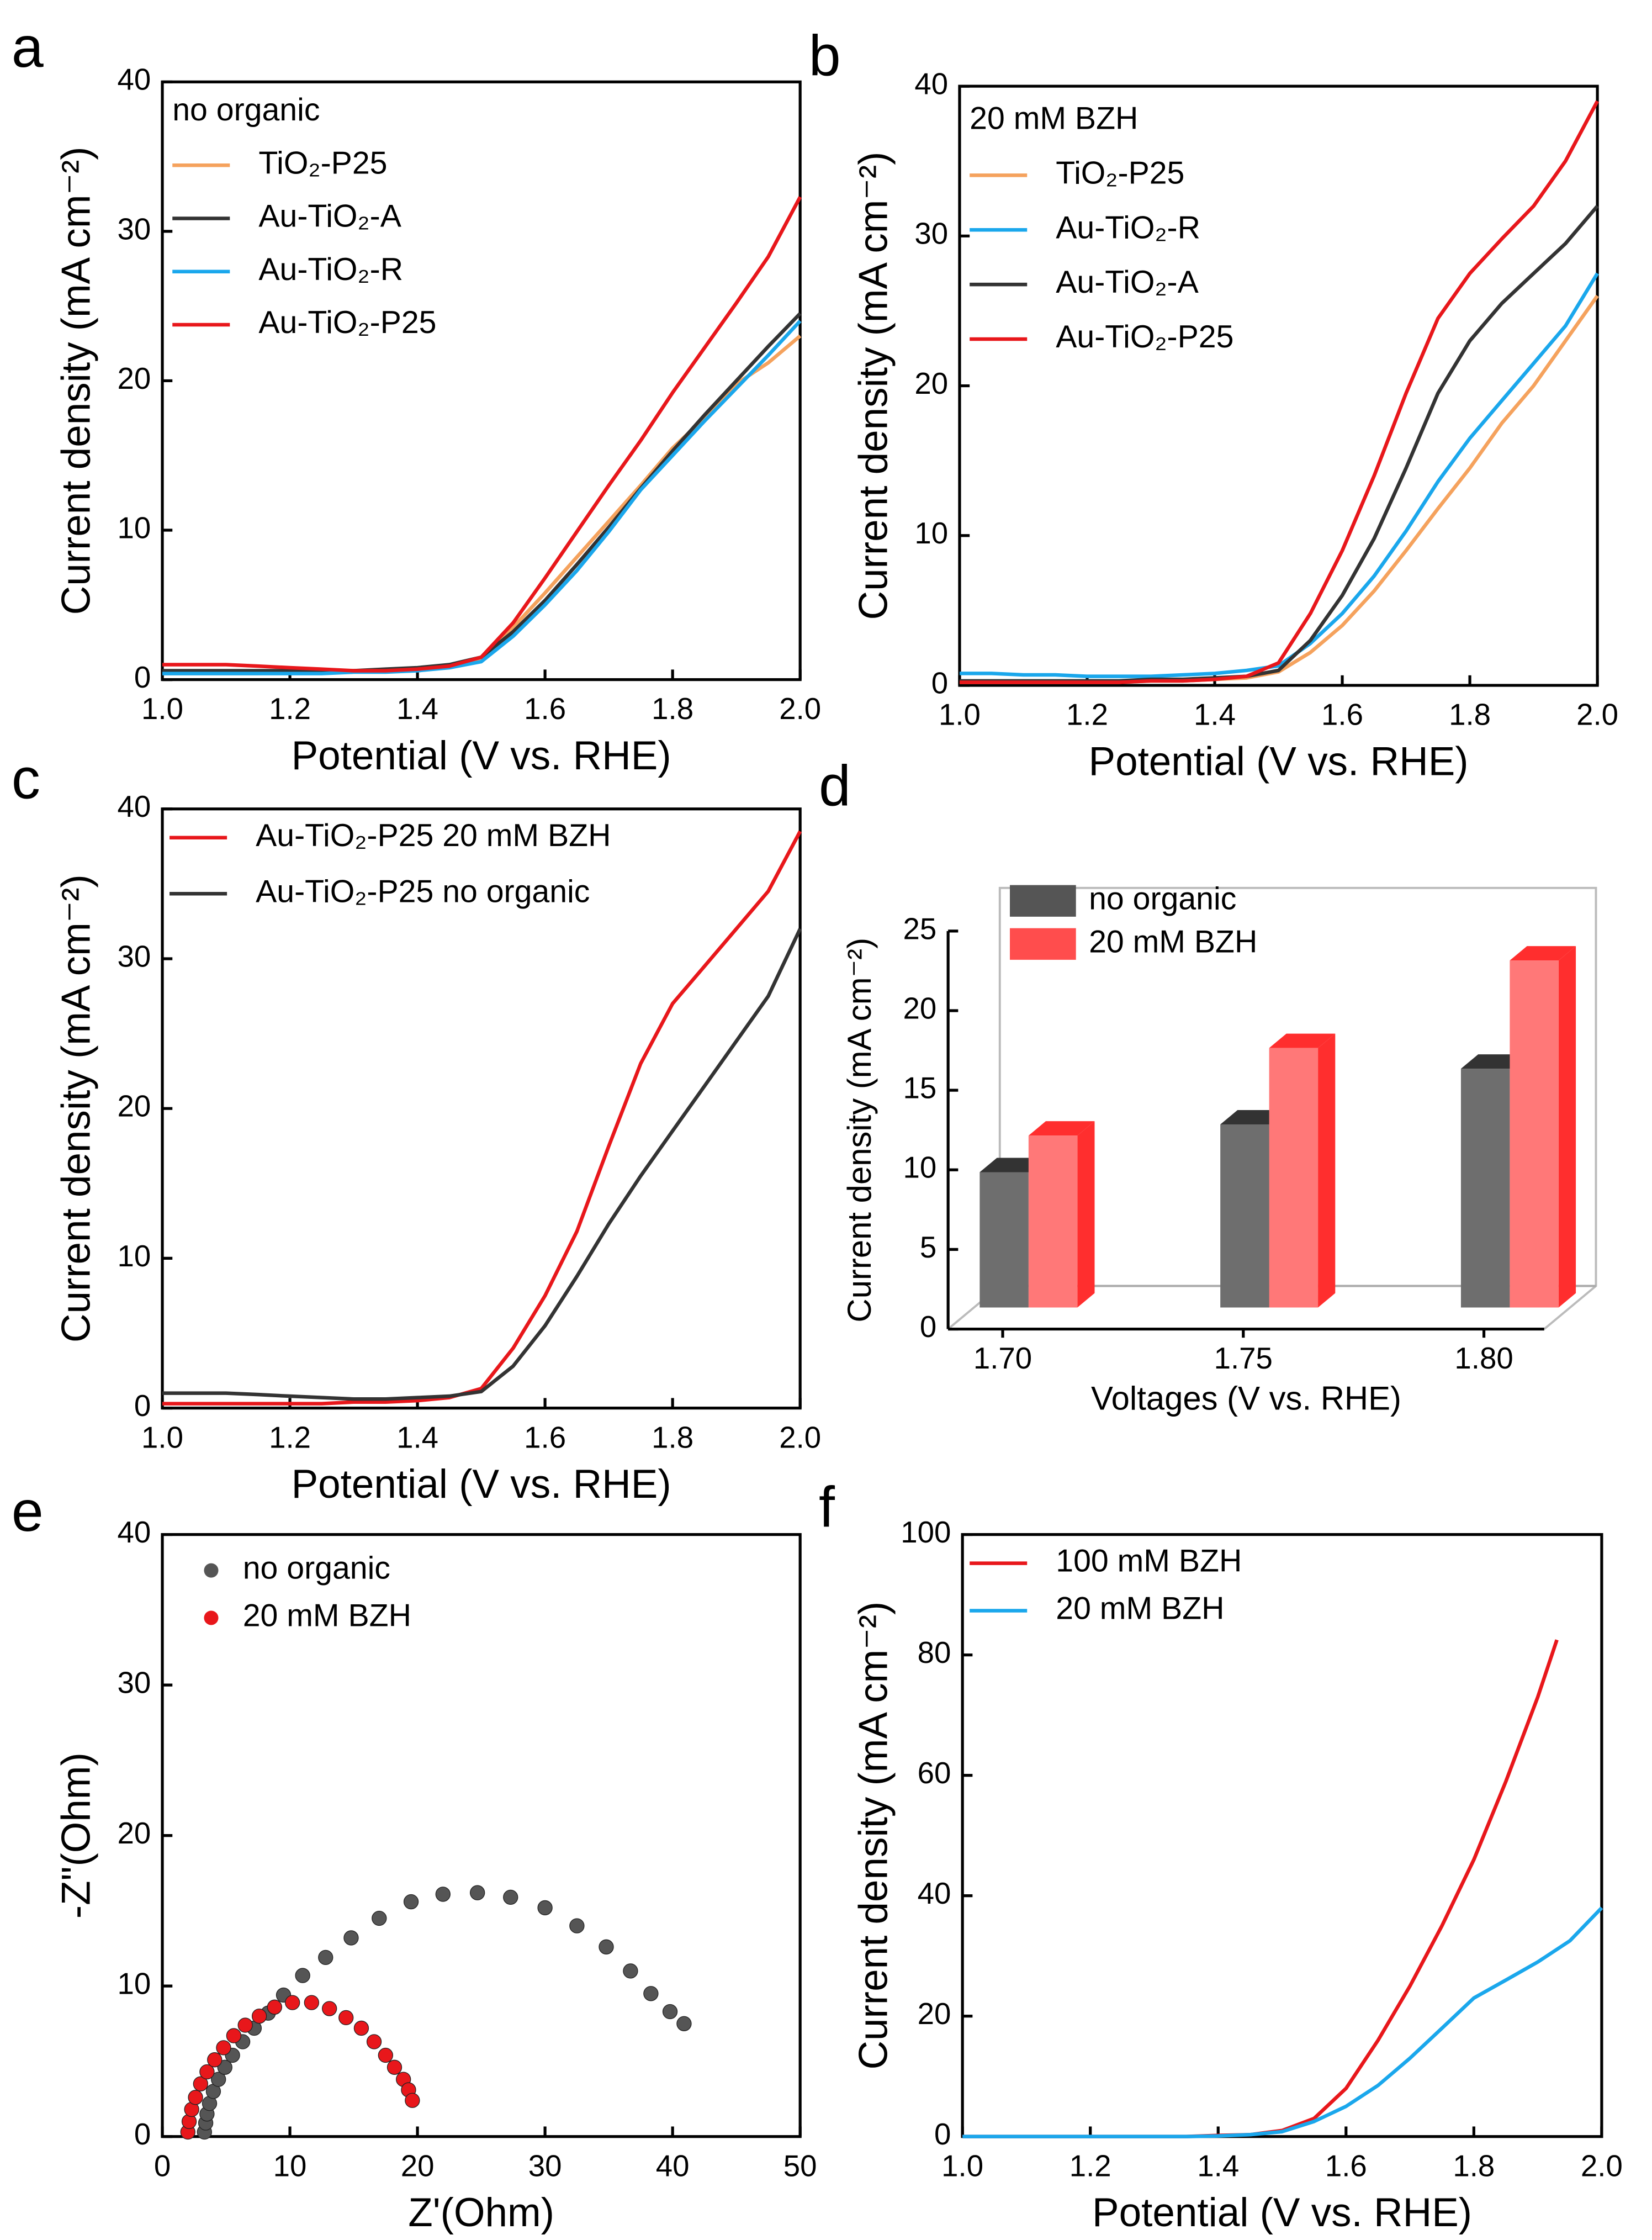  What do you see at coordinates (673, 2166) in the screenshot?
I see `x-tick-label: 40` at bounding box center [673, 2166].